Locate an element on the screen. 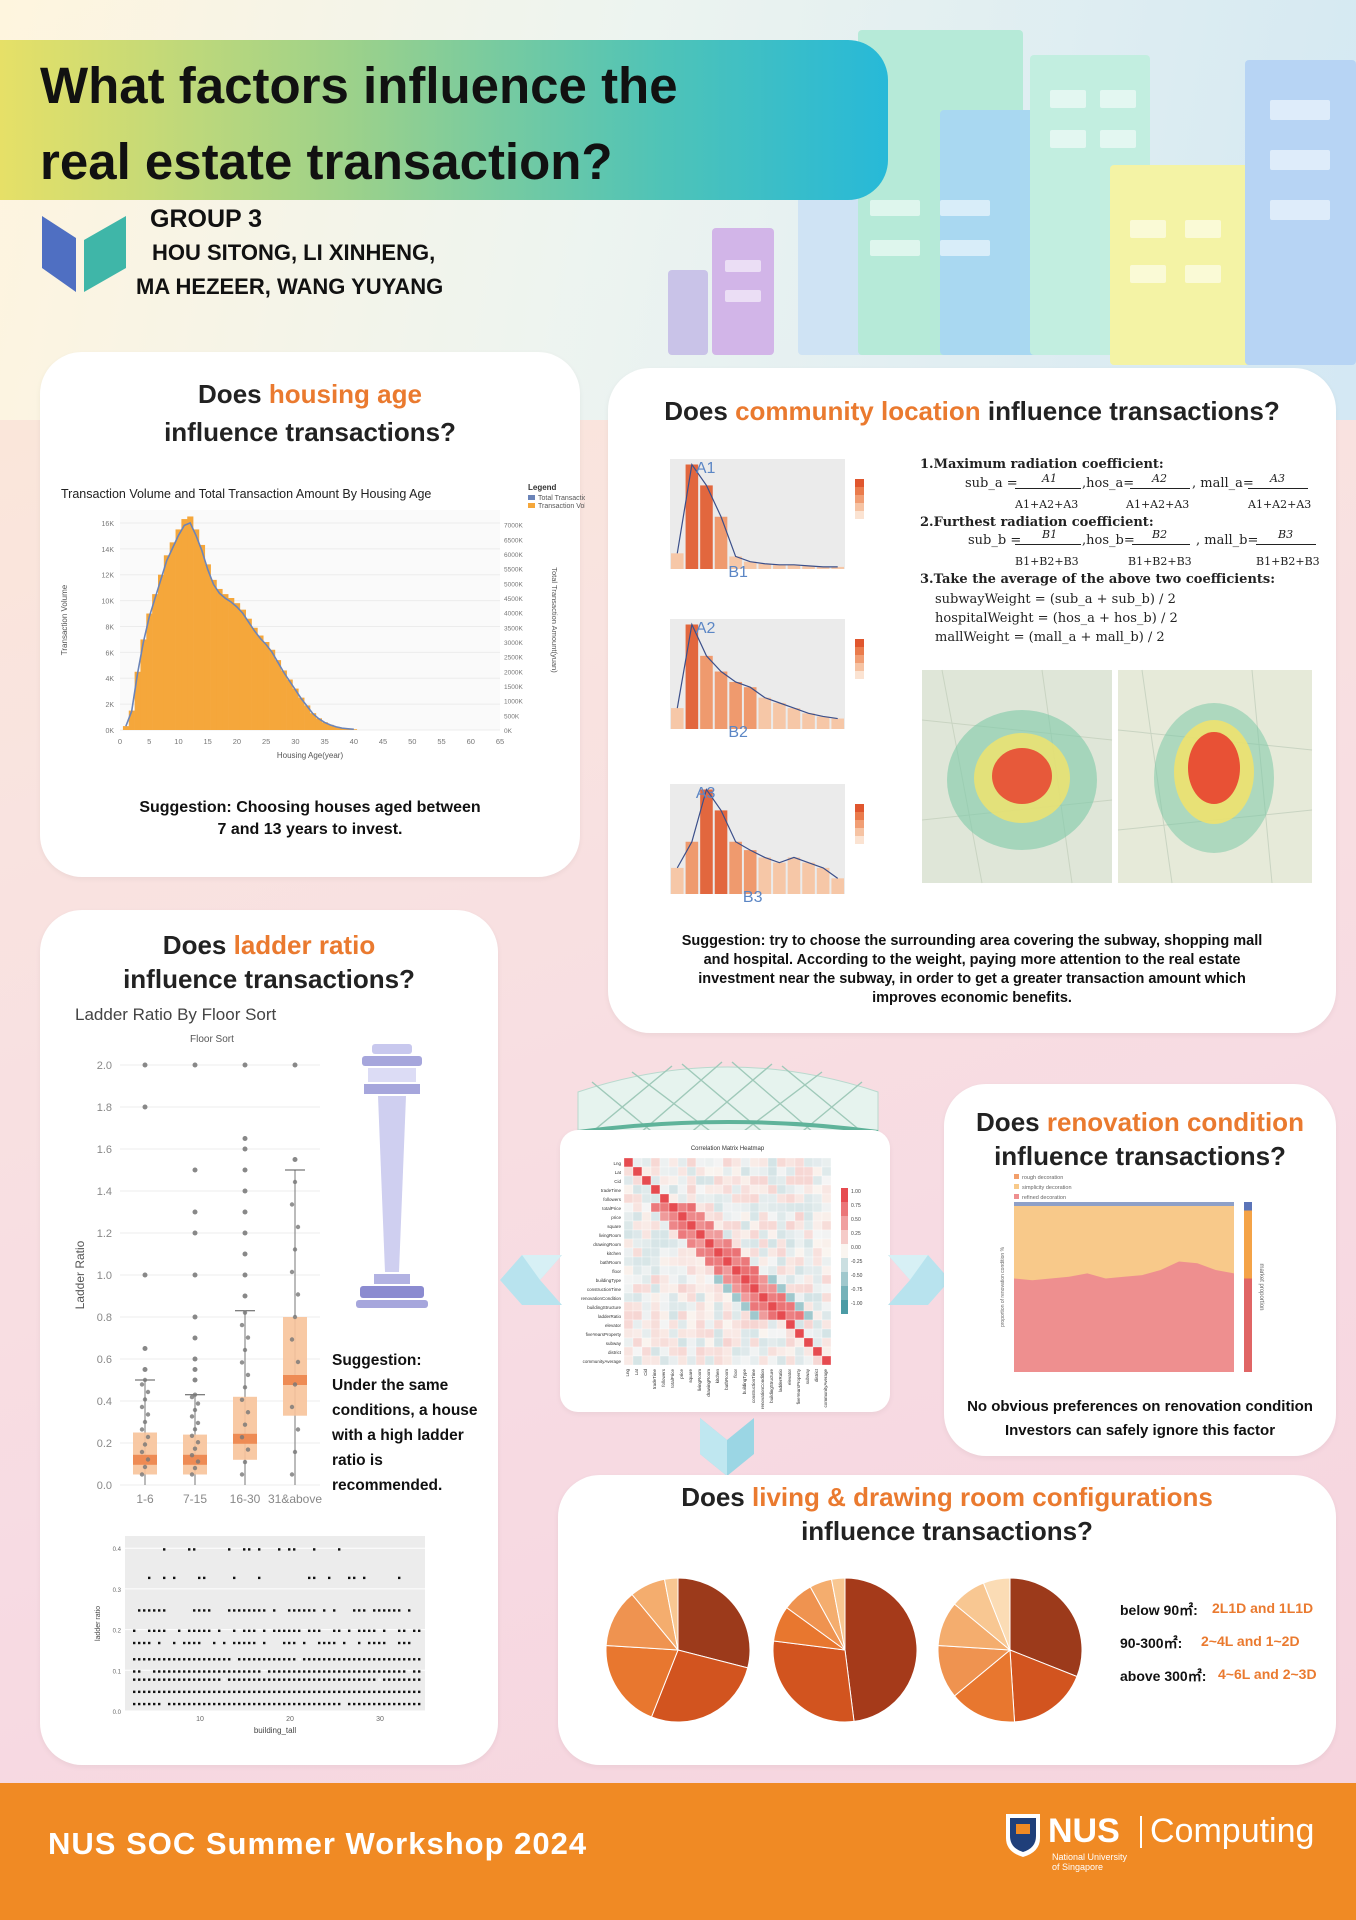  heatmap-row-label: fiveYearsProperty is located at coordinates (604, 1334).